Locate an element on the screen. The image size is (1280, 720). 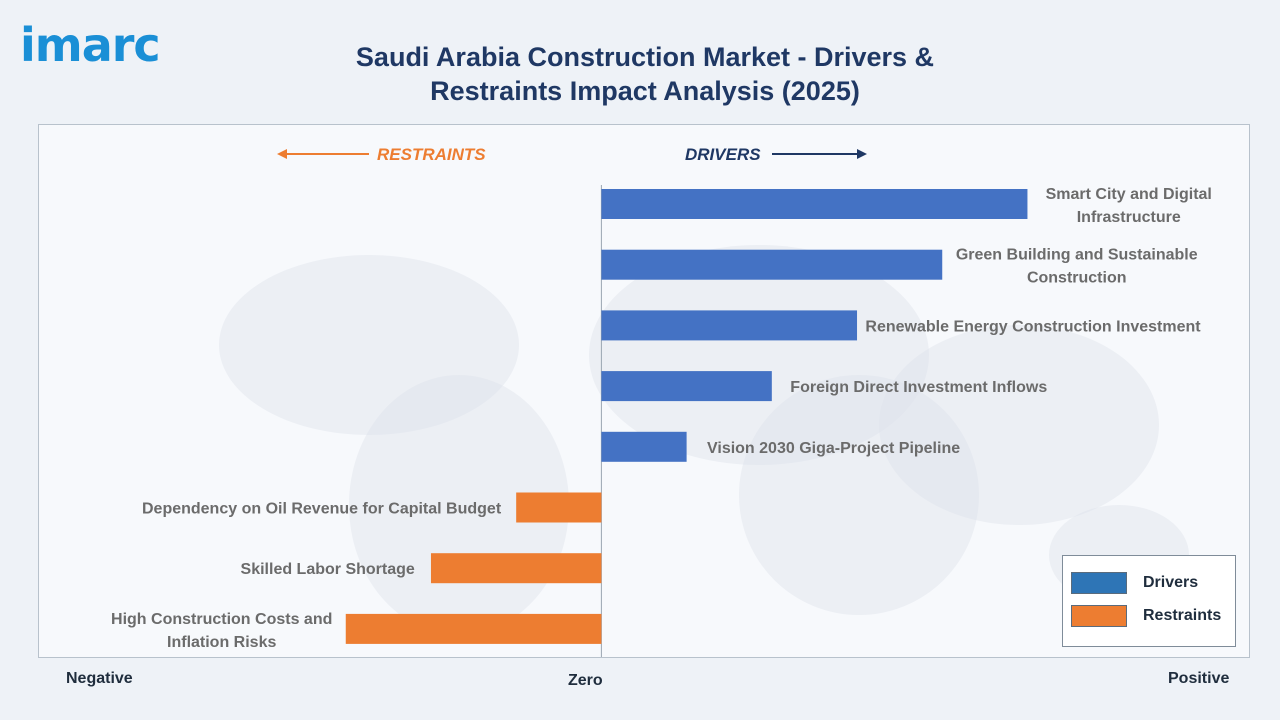
chart-legend: Drivers Restraints is located at coordinates (1149, 601).